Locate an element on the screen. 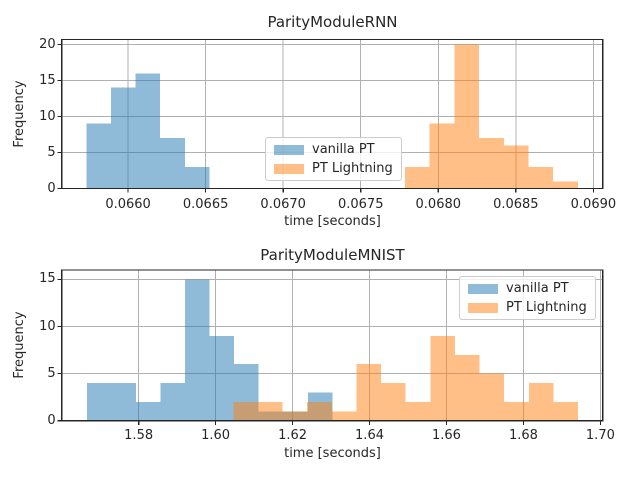 This screenshot has width=640, height=480. x-tick-label: 1.66 is located at coordinates (446, 435).